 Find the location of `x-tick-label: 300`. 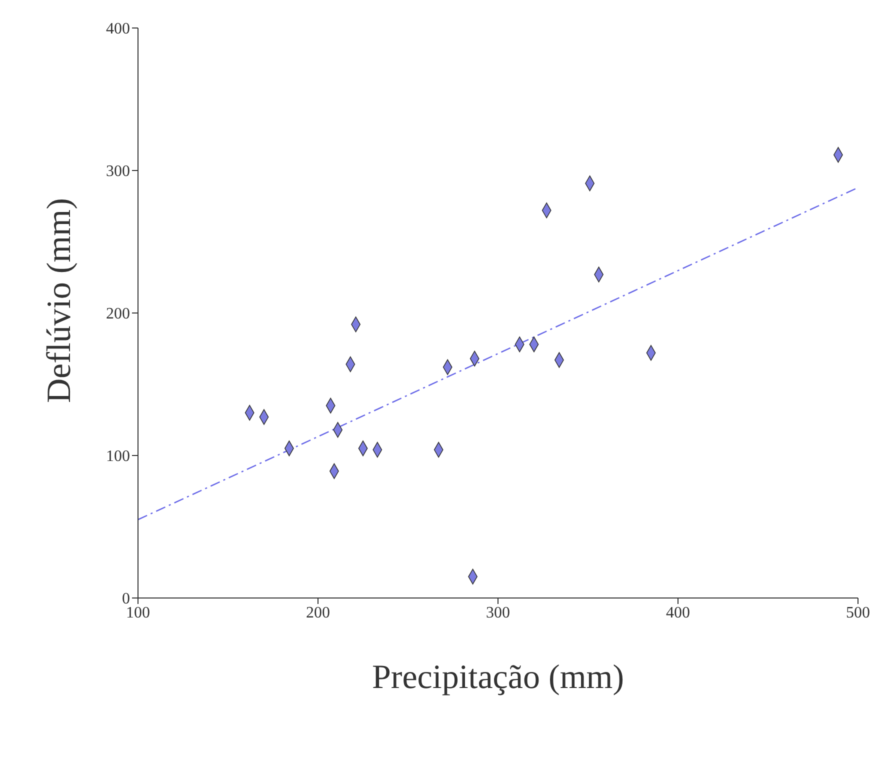

x-tick-label: 300 is located at coordinates (498, 613).